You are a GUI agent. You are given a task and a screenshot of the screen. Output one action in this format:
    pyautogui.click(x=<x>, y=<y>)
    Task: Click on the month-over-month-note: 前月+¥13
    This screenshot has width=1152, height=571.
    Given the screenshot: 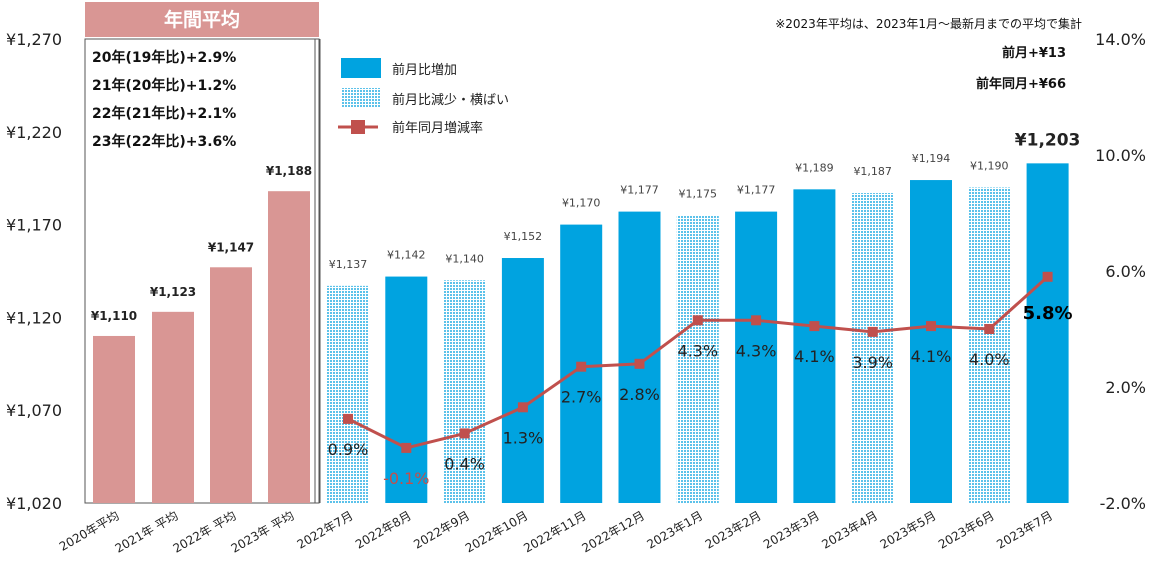 What is the action you would take?
    pyautogui.click(x=1034, y=53)
    